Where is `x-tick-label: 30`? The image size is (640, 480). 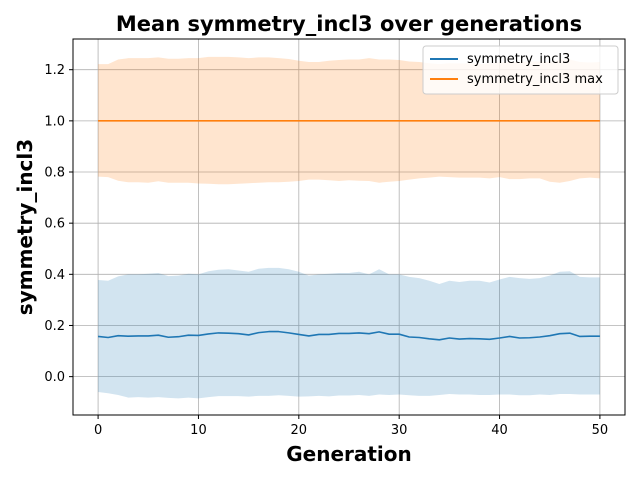 x-tick-label: 30 is located at coordinates (399, 430).